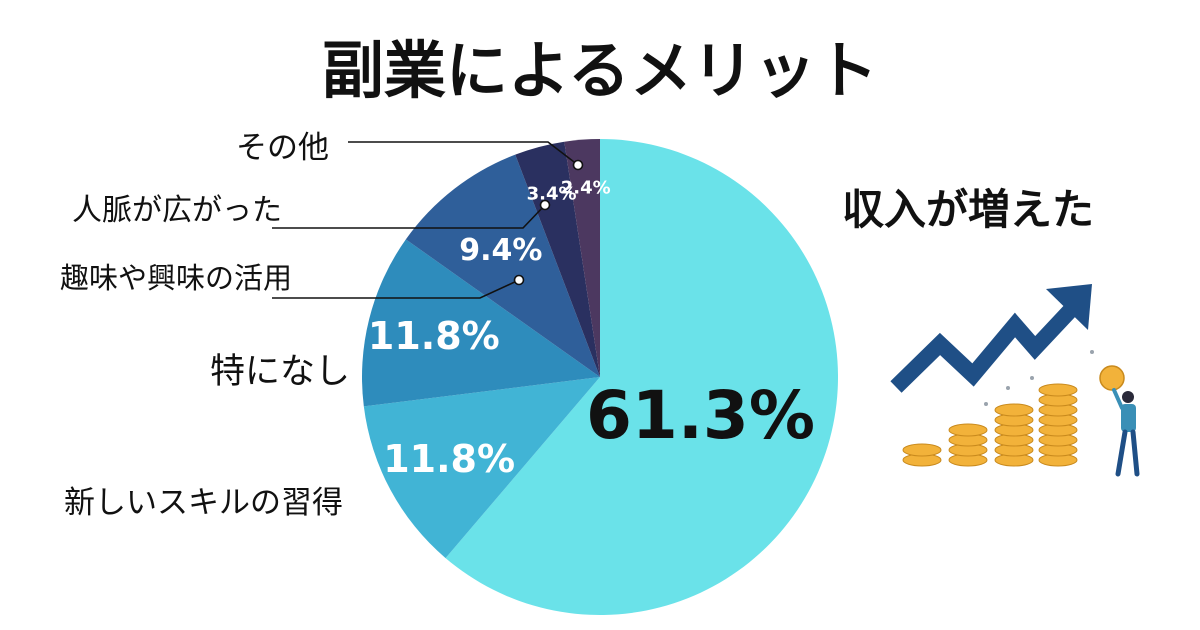  What do you see at coordinates (177, 210) in the screenshot?
I see `category-label: 人脈が広がった` at bounding box center [177, 210].